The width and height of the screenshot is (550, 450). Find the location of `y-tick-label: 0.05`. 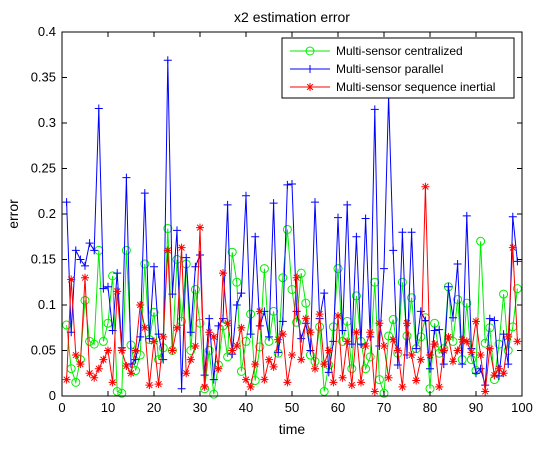

y-tick-label: 0.05 is located at coordinates (43, 350).